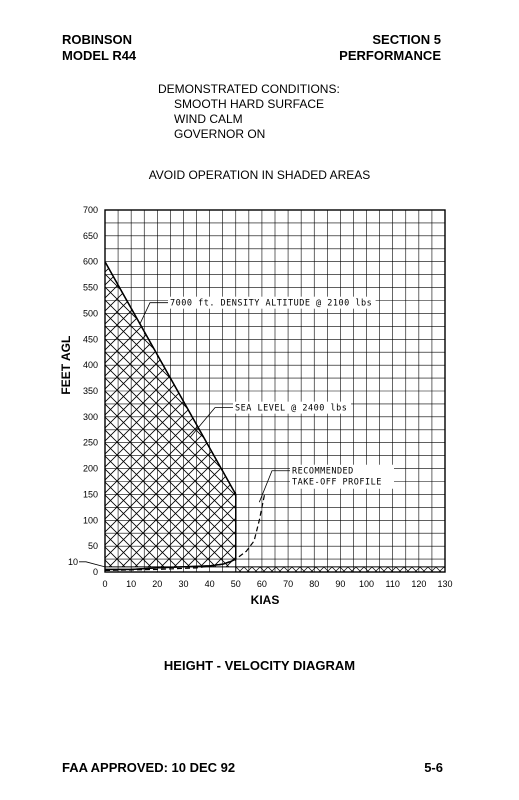  What do you see at coordinates (104, 584) in the screenshot?
I see `x-tick-label: 0` at bounding box center [104, 584].